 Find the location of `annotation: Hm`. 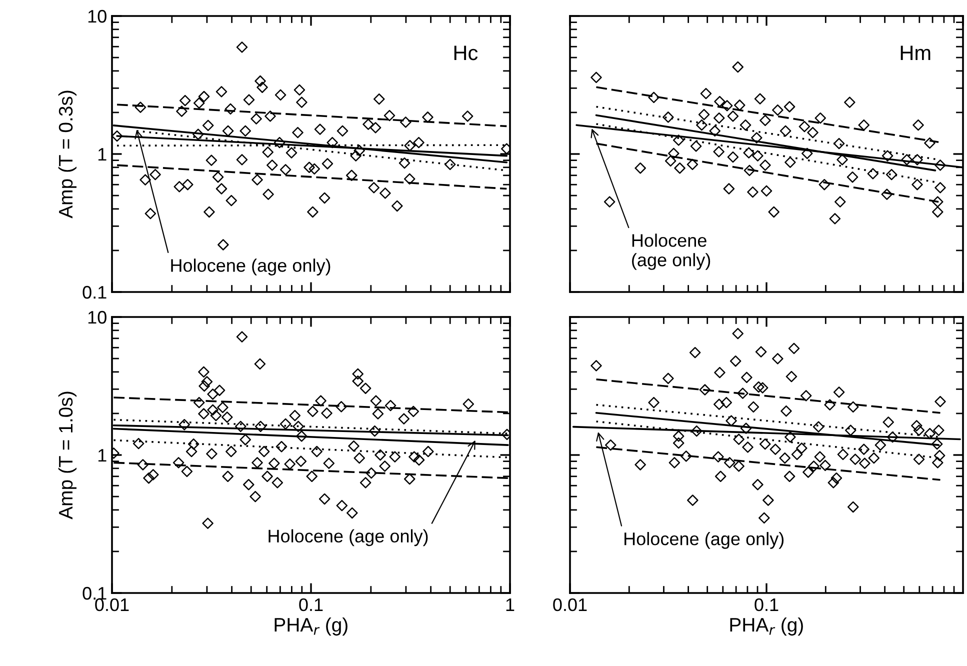

annotation: Hm is located at coordinates (915, 53).